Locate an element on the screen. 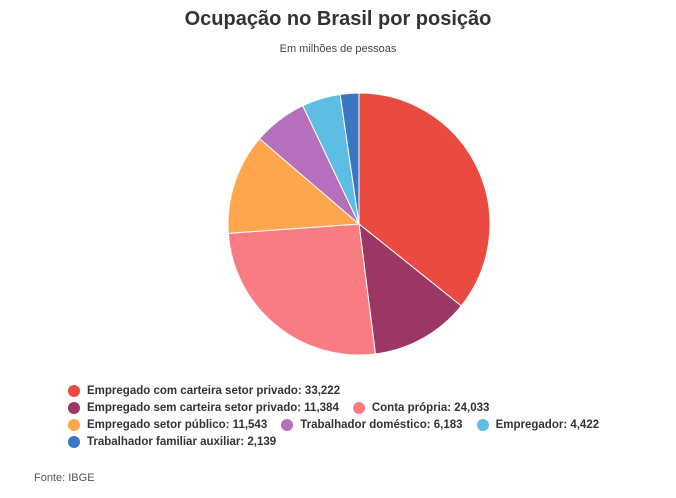 The height and width of the screenshot is (498, 676). legend-item: Empregado setor público: 11,543 is located at coordinates (168, 424).